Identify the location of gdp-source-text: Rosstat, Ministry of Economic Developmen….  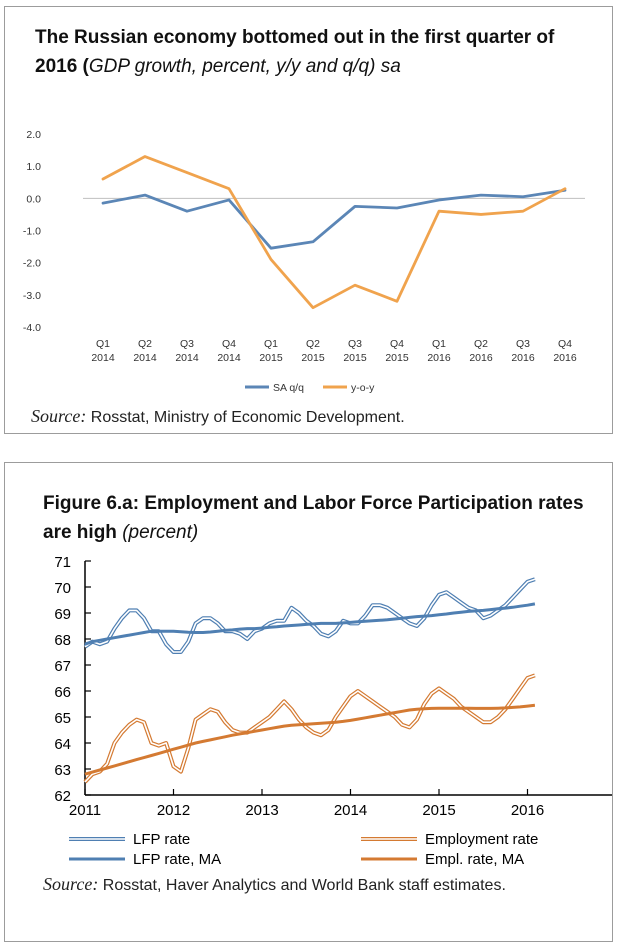
(245, 417).